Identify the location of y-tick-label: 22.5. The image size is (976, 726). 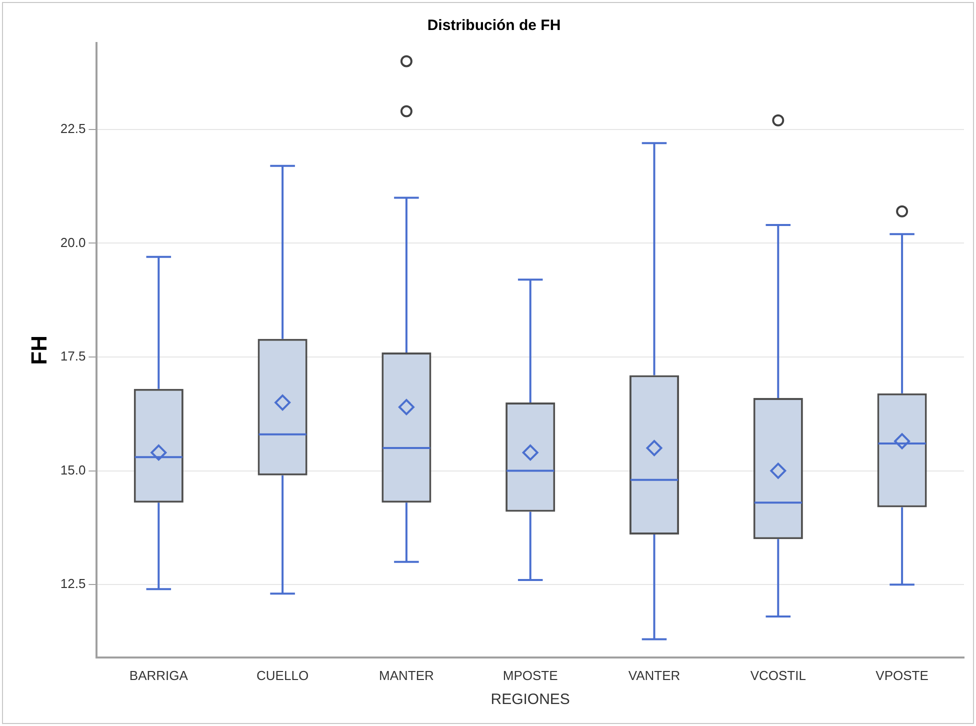
(73, 128).